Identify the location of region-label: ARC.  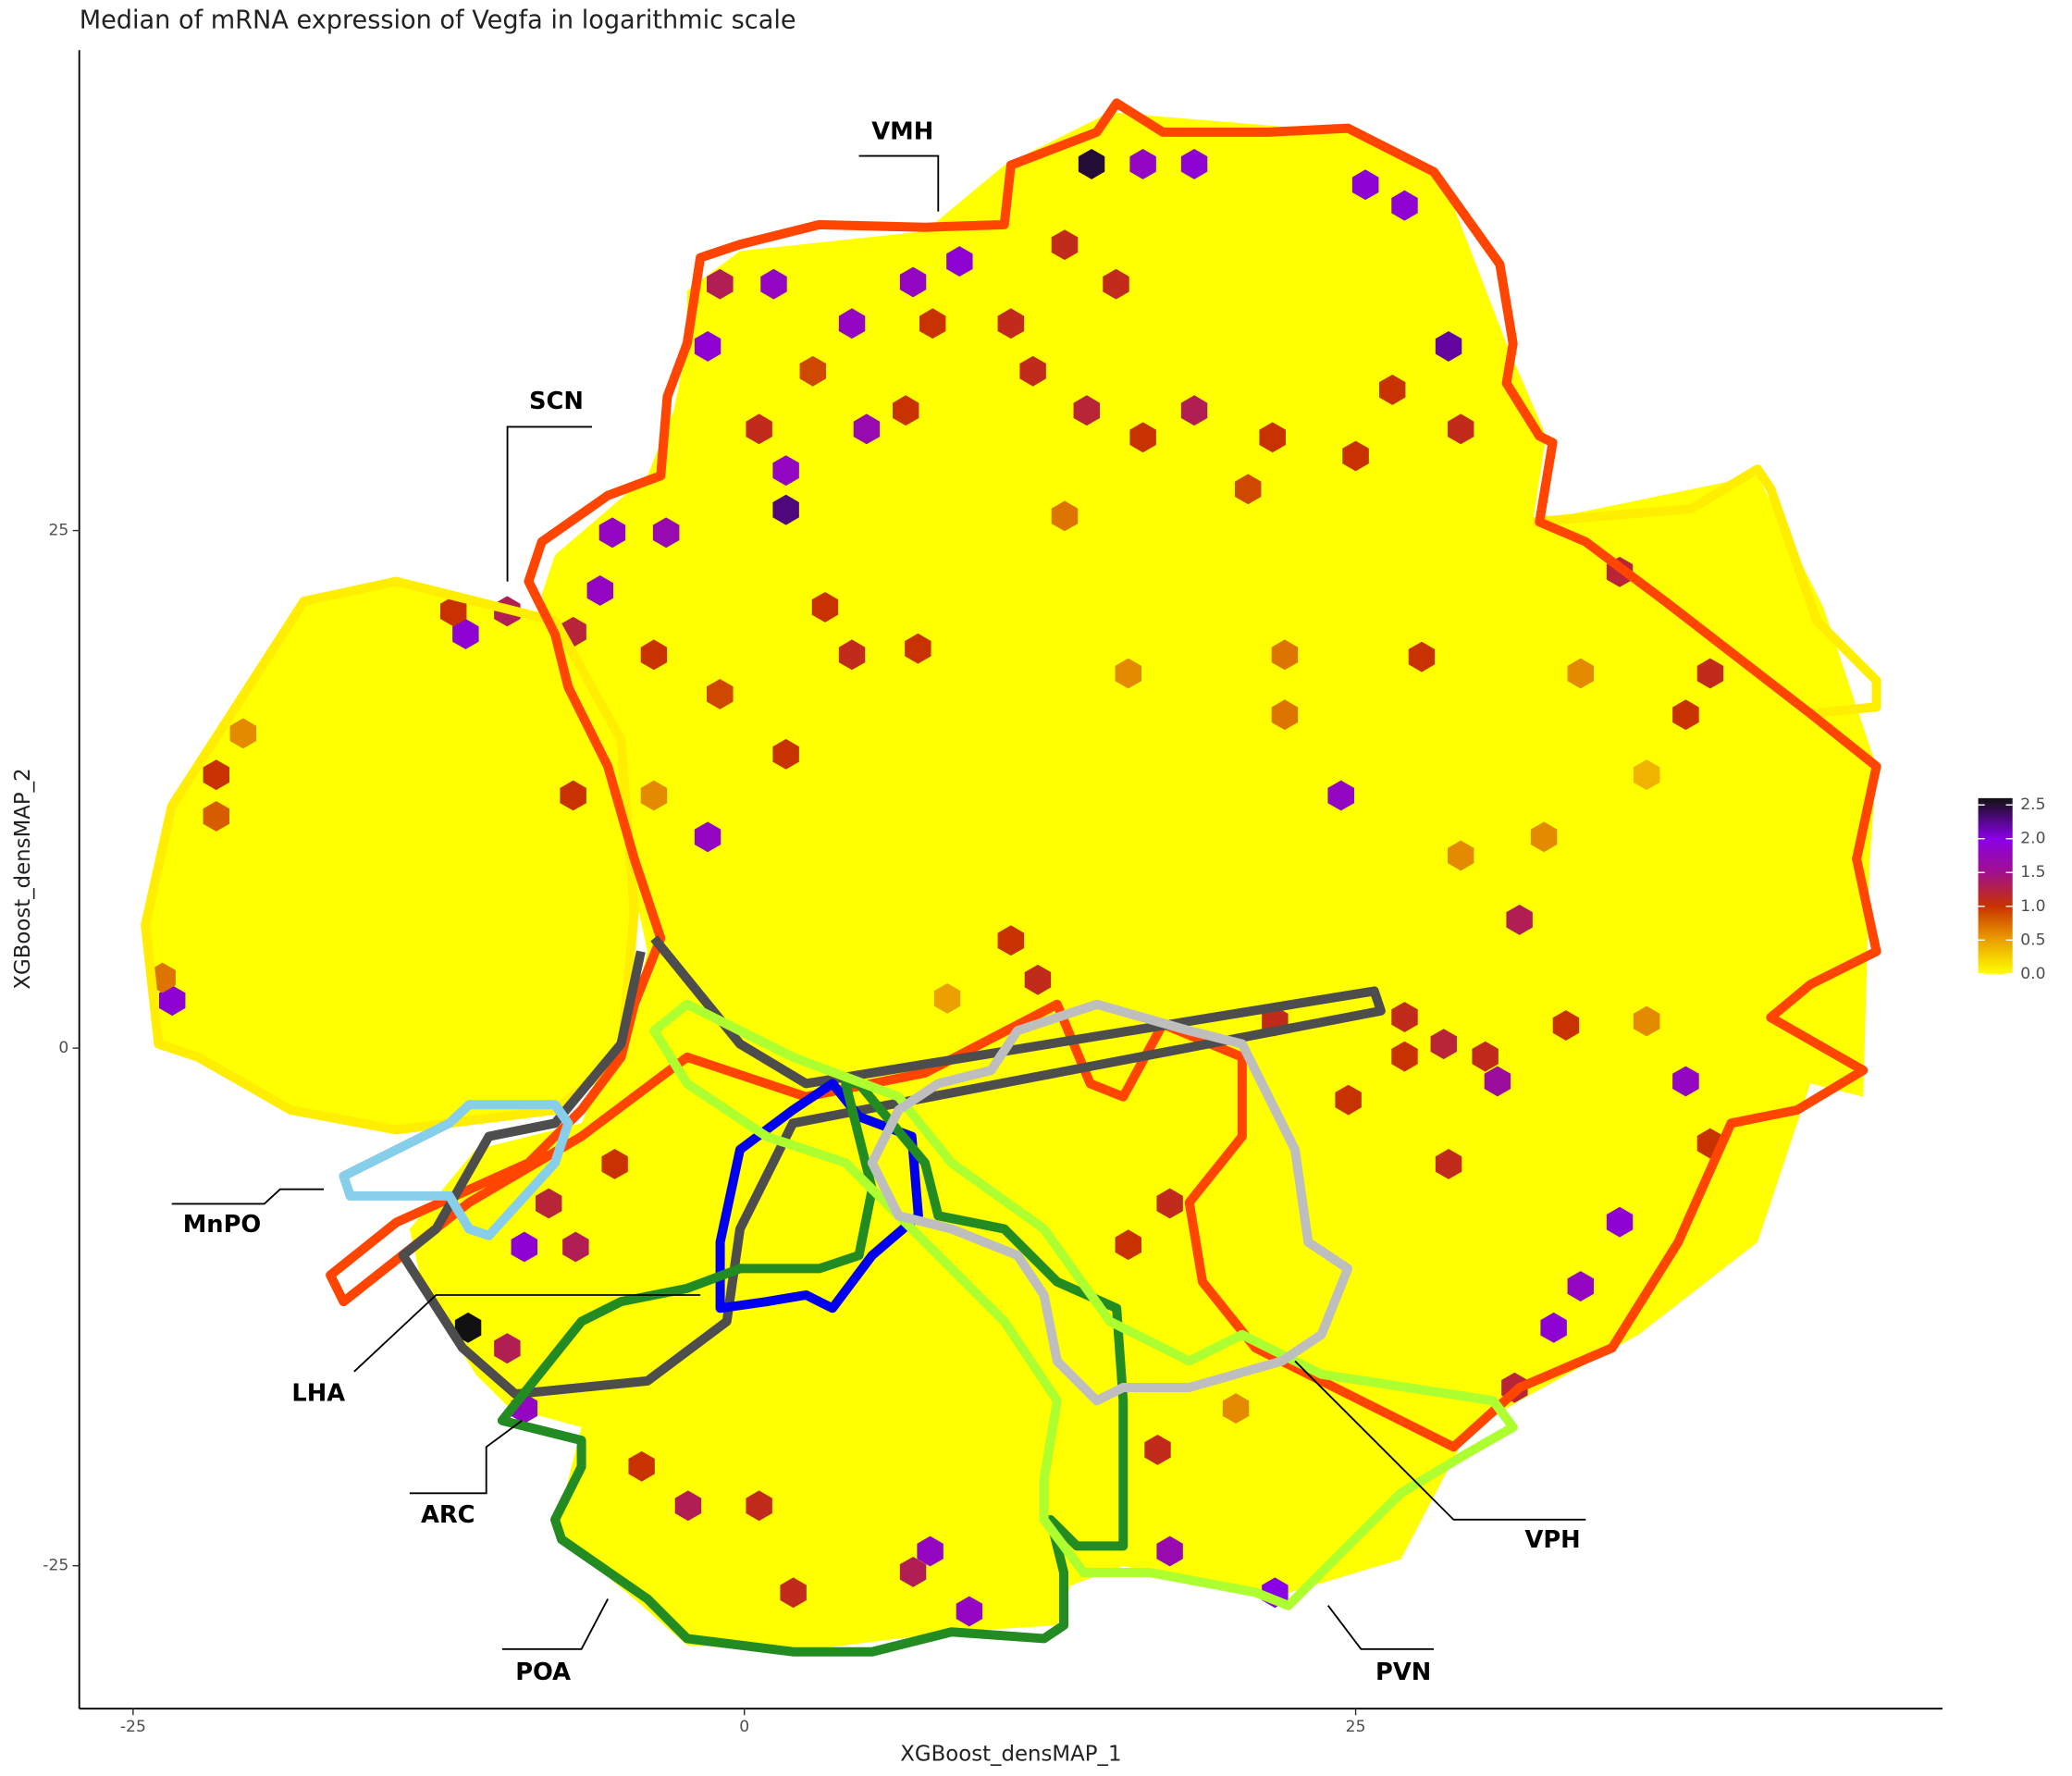
(448, 1515).